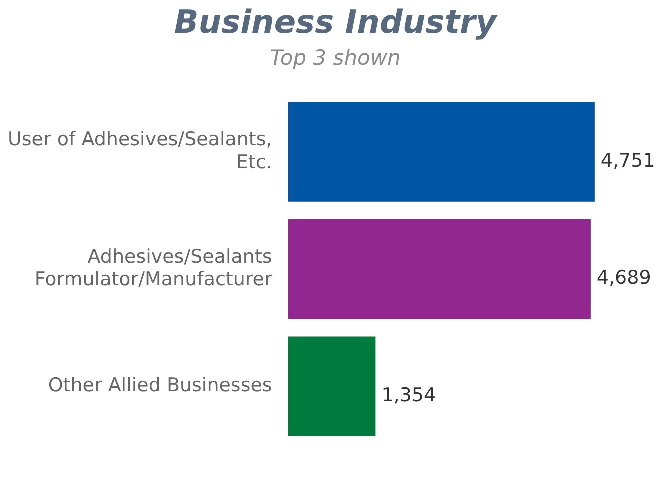  I want to click on chart-title: Business Industry, so click(336, 22).